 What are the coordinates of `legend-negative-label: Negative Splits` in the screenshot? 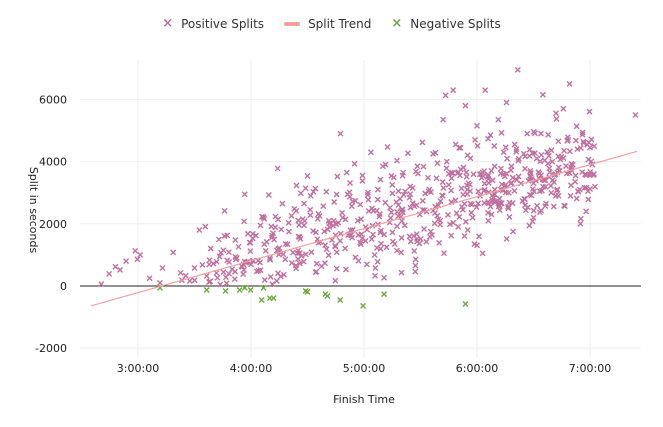 It's located at (455, 24).